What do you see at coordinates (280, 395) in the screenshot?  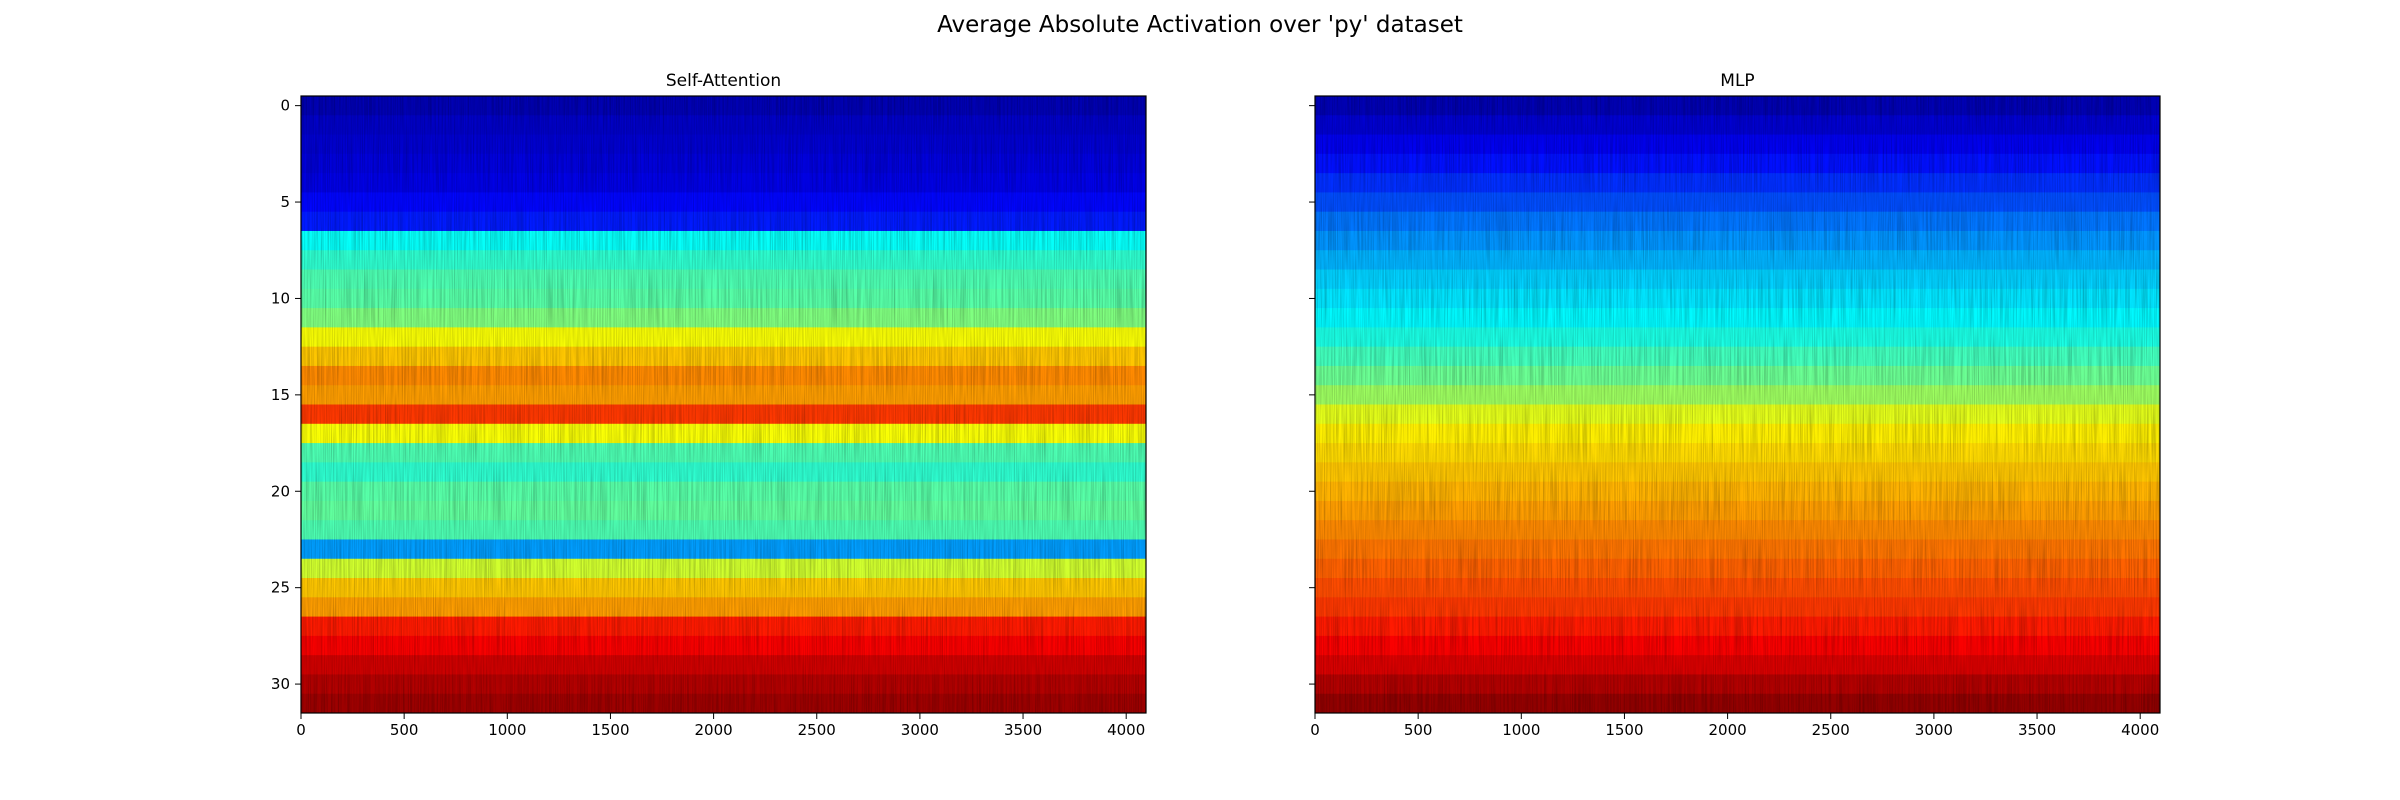 I see `y-tick-label: 15` at bounding box center [280, 395].